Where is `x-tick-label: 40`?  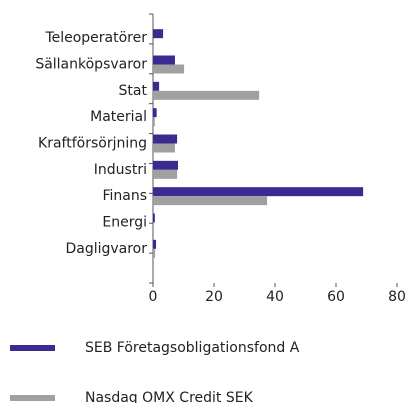 x-tick-label: 40 is located at coordinates (275, 297).